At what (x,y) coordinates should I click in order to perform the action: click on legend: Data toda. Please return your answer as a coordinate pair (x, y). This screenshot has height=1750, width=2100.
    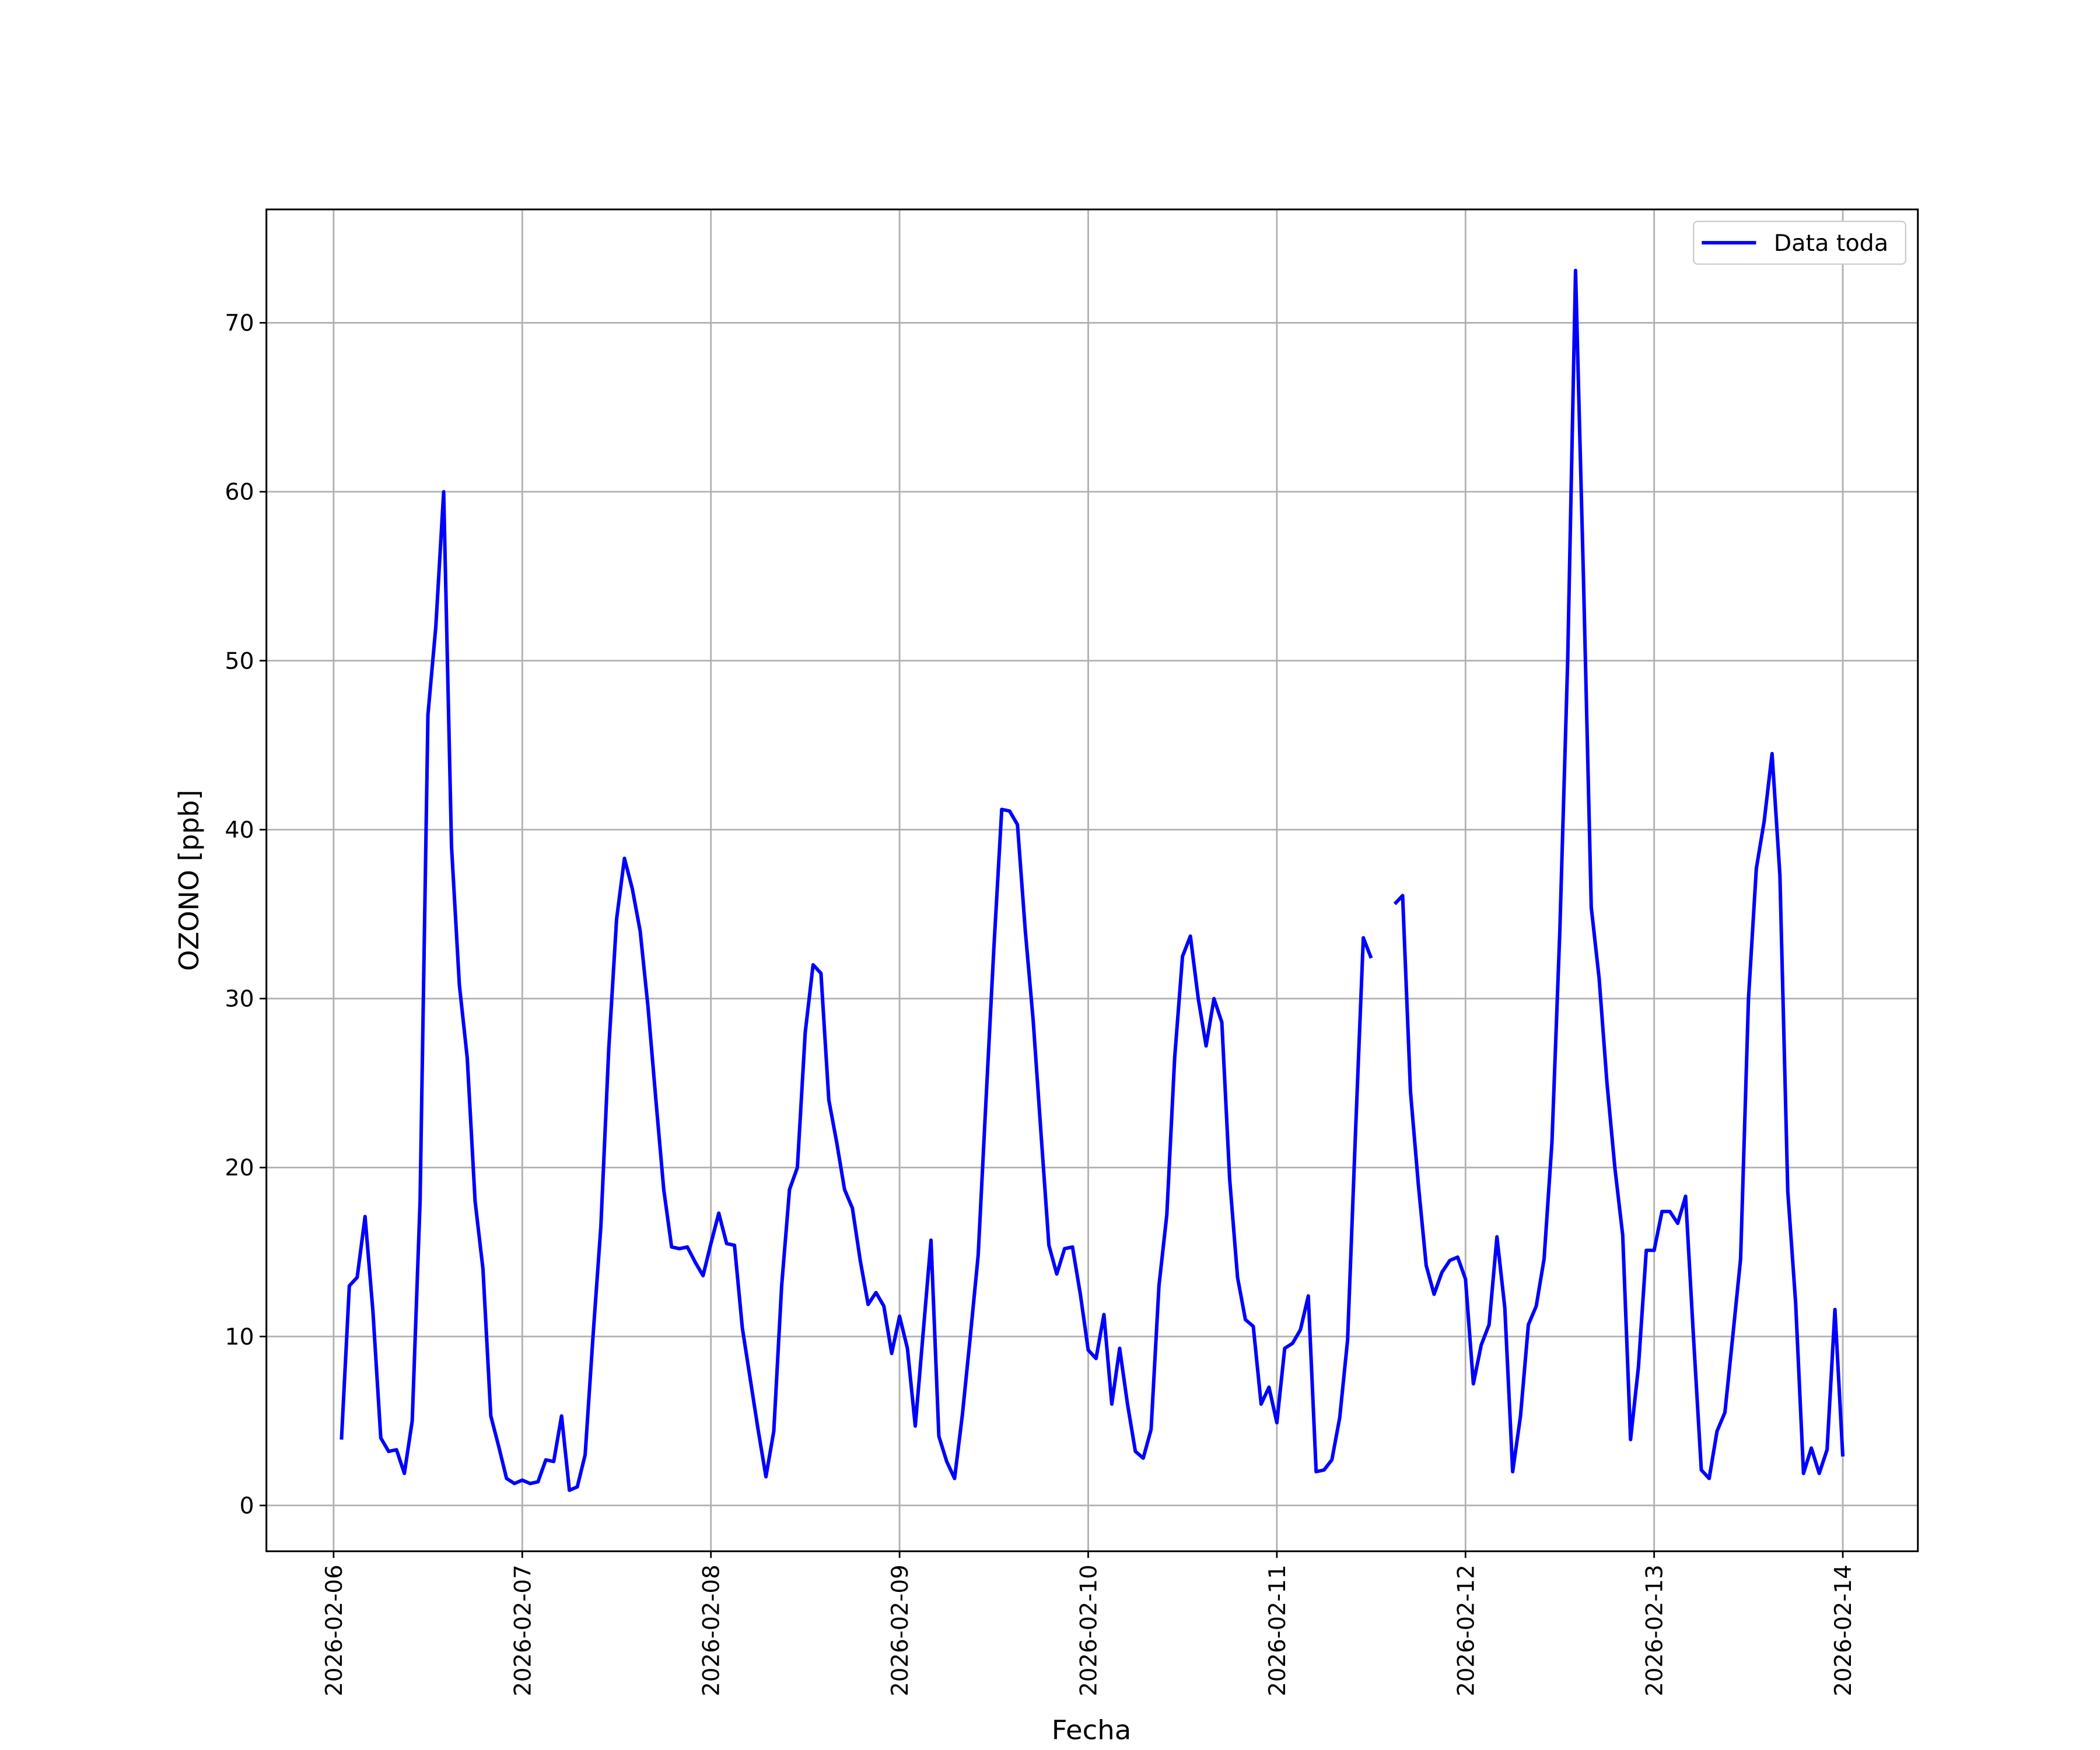
    Looking at the image, I should click on (1799, 242).